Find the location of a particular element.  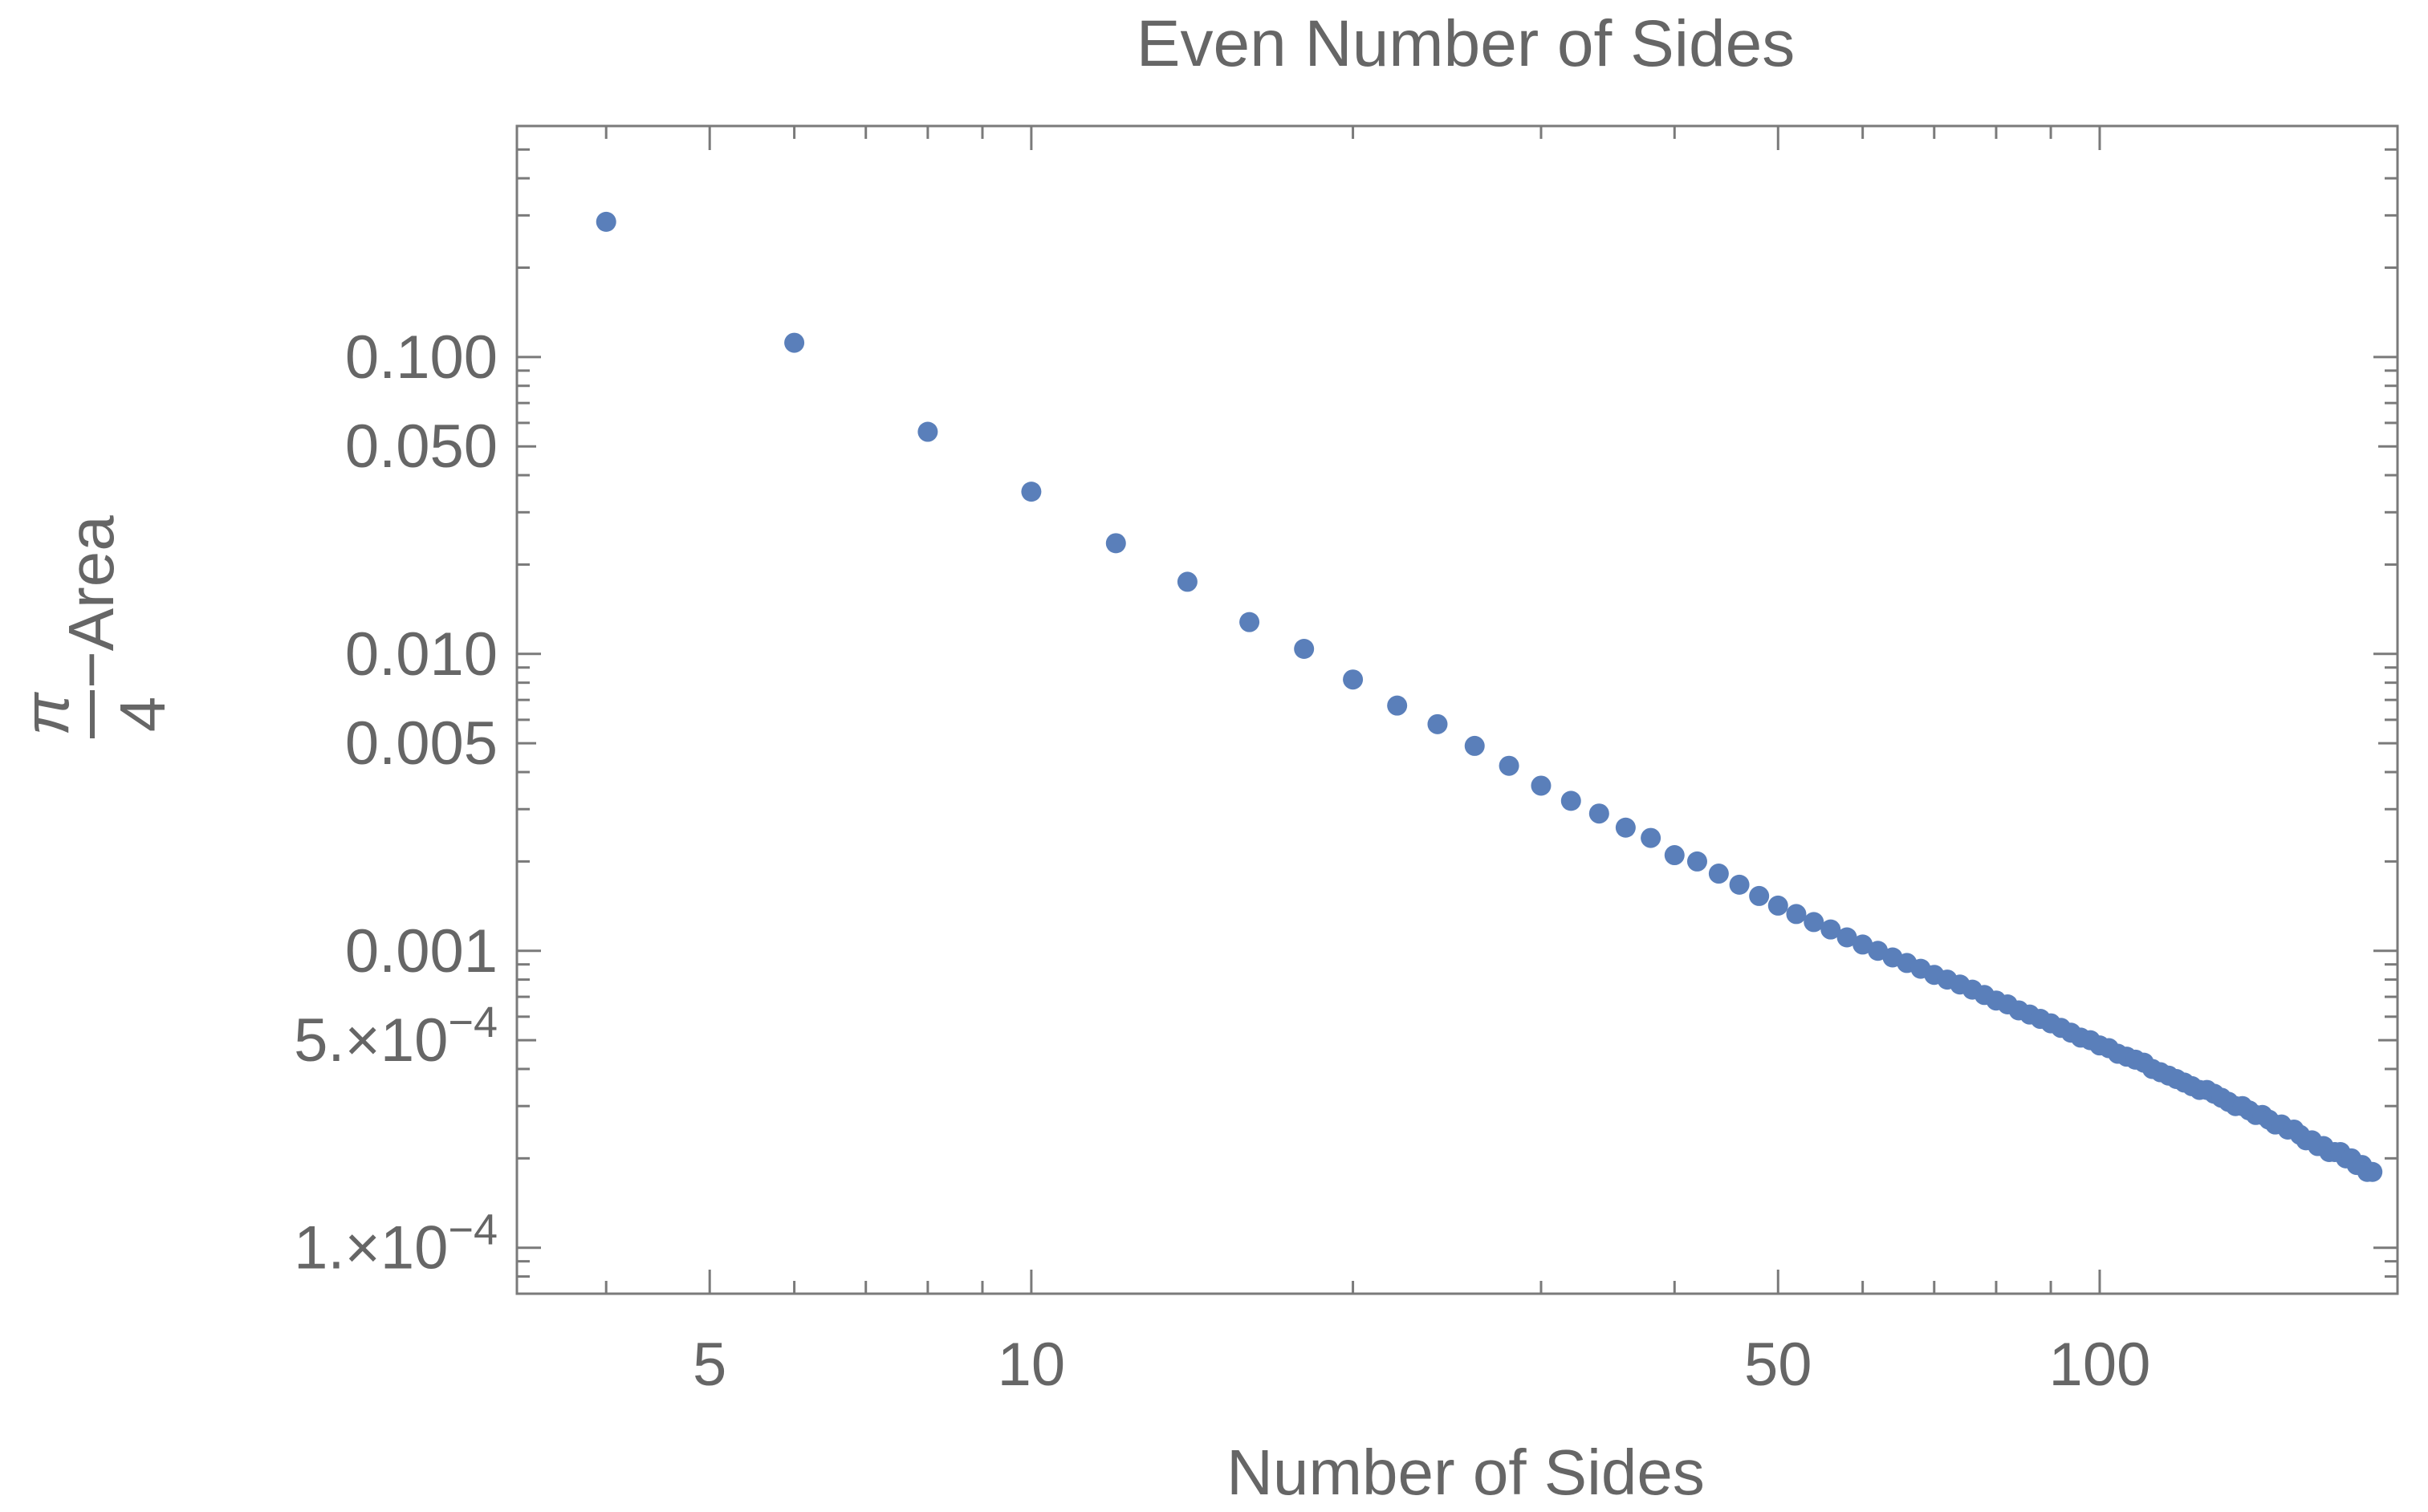

x-tick-label: 5 is located at coordinates (709, 1365).